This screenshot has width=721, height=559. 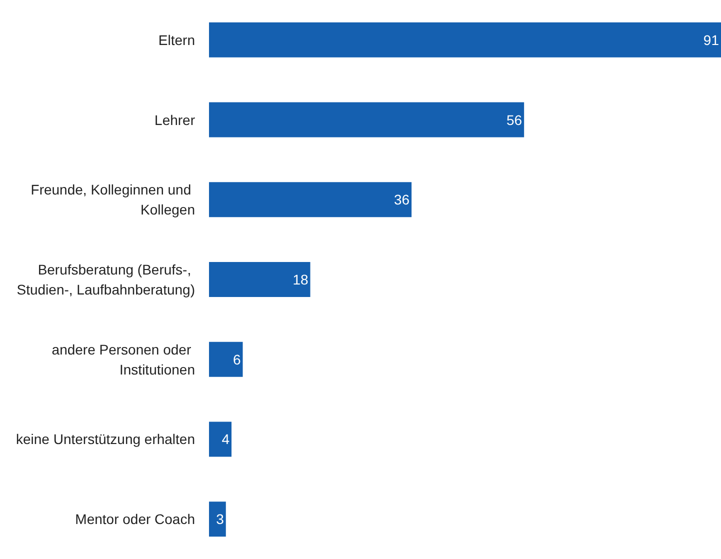 What do you see at coordinates (135, 519) in the screenshot?
I see `y-tick-label: Mentor oder Coach` at bounding box center [135, 519].